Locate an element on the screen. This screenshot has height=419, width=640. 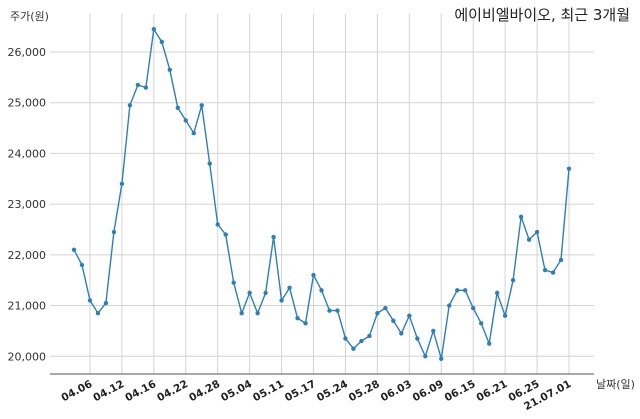
y-tick-label: 26,000 is located at coordinates (27, 52).